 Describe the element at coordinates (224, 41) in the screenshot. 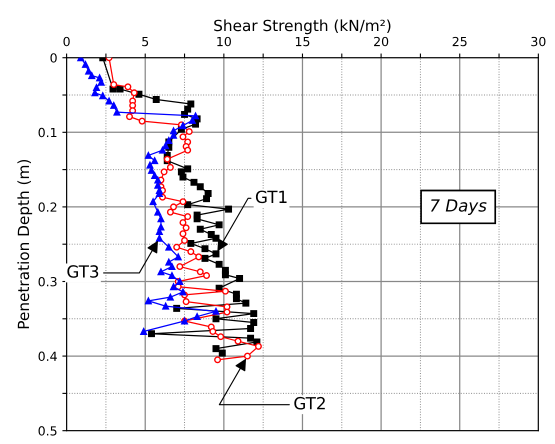

I see `x-tick-label: 10` at that location.